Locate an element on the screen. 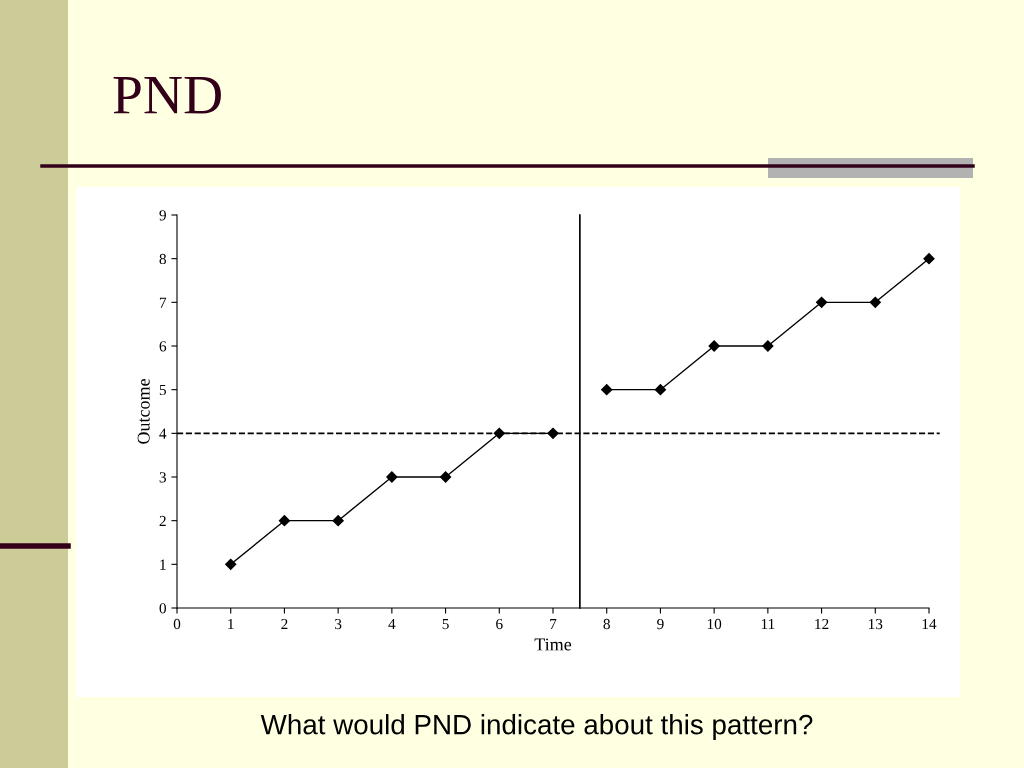 The image size is (1024, 768). text: What would PND indicate about this pattern? is located at coordinates (536, 727).